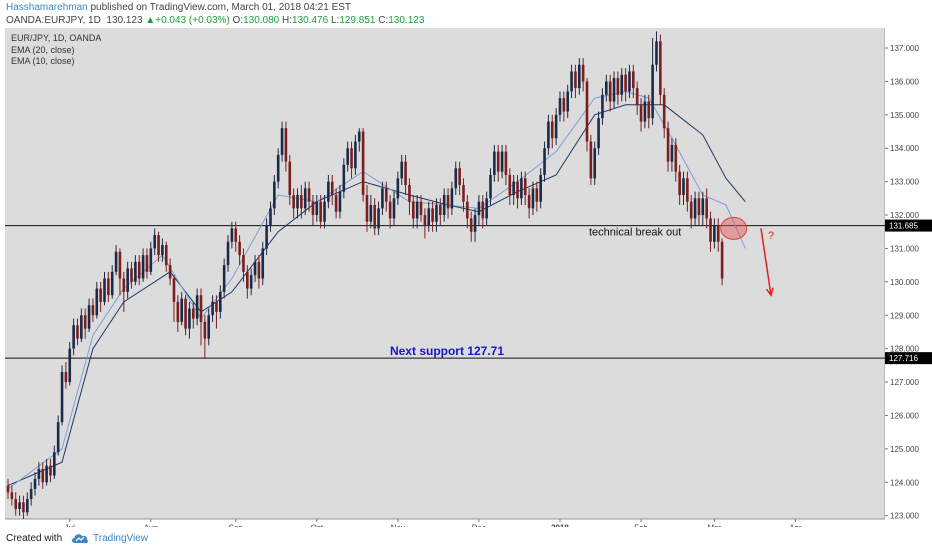 The image size is (932, 550). I want to click on price-tick-label: 126.000, so click(904, 415).